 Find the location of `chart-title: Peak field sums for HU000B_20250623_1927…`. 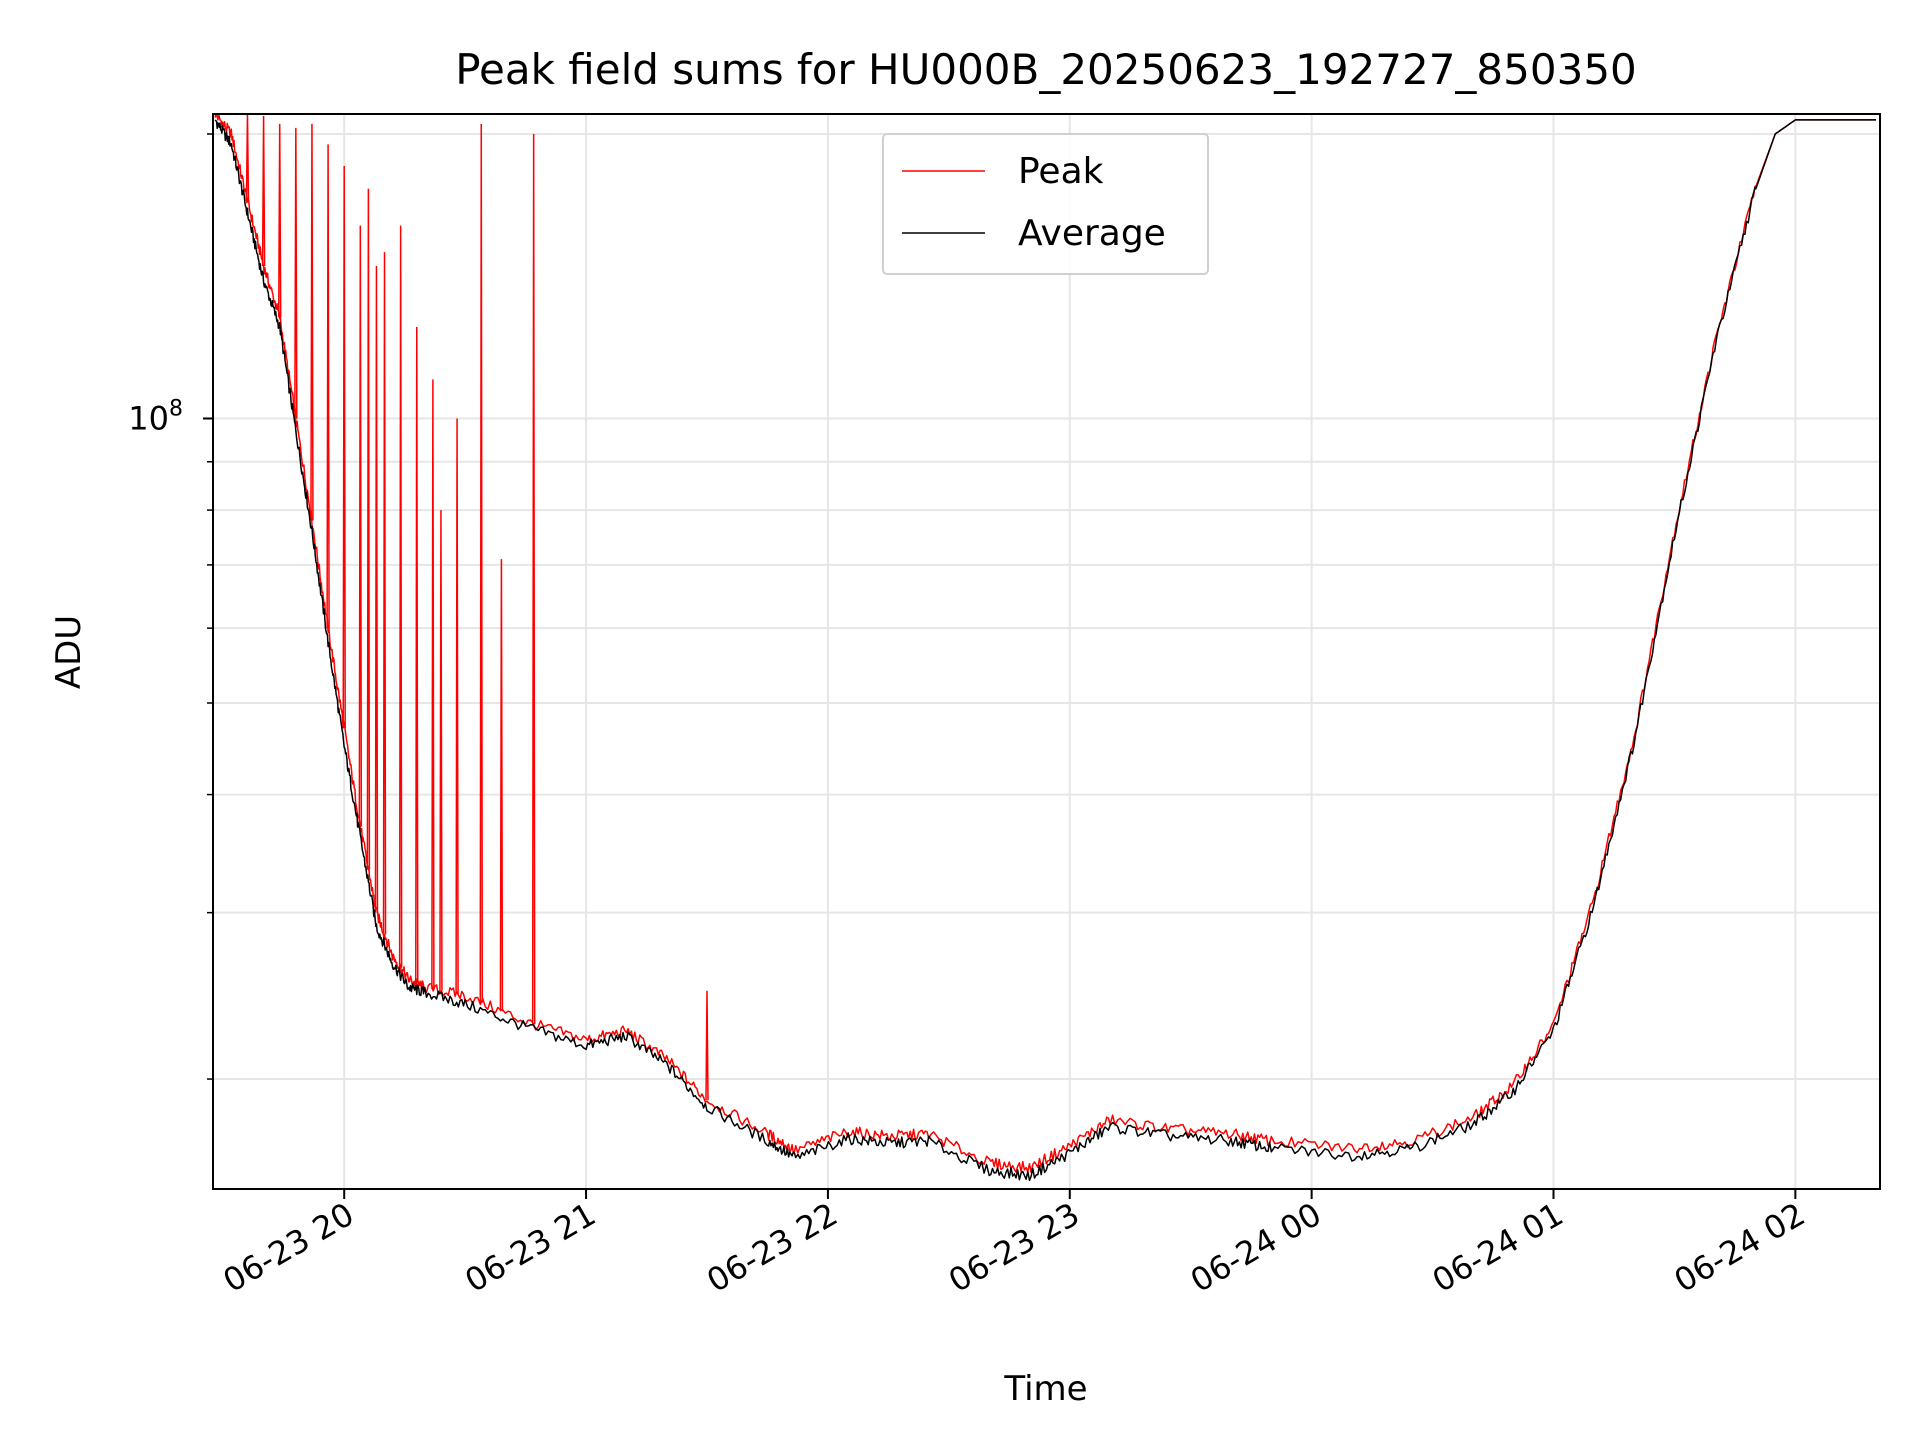

chart-title: Peak field sums for HU000B_20250623_1927… is located at coordinates (1046, 69).